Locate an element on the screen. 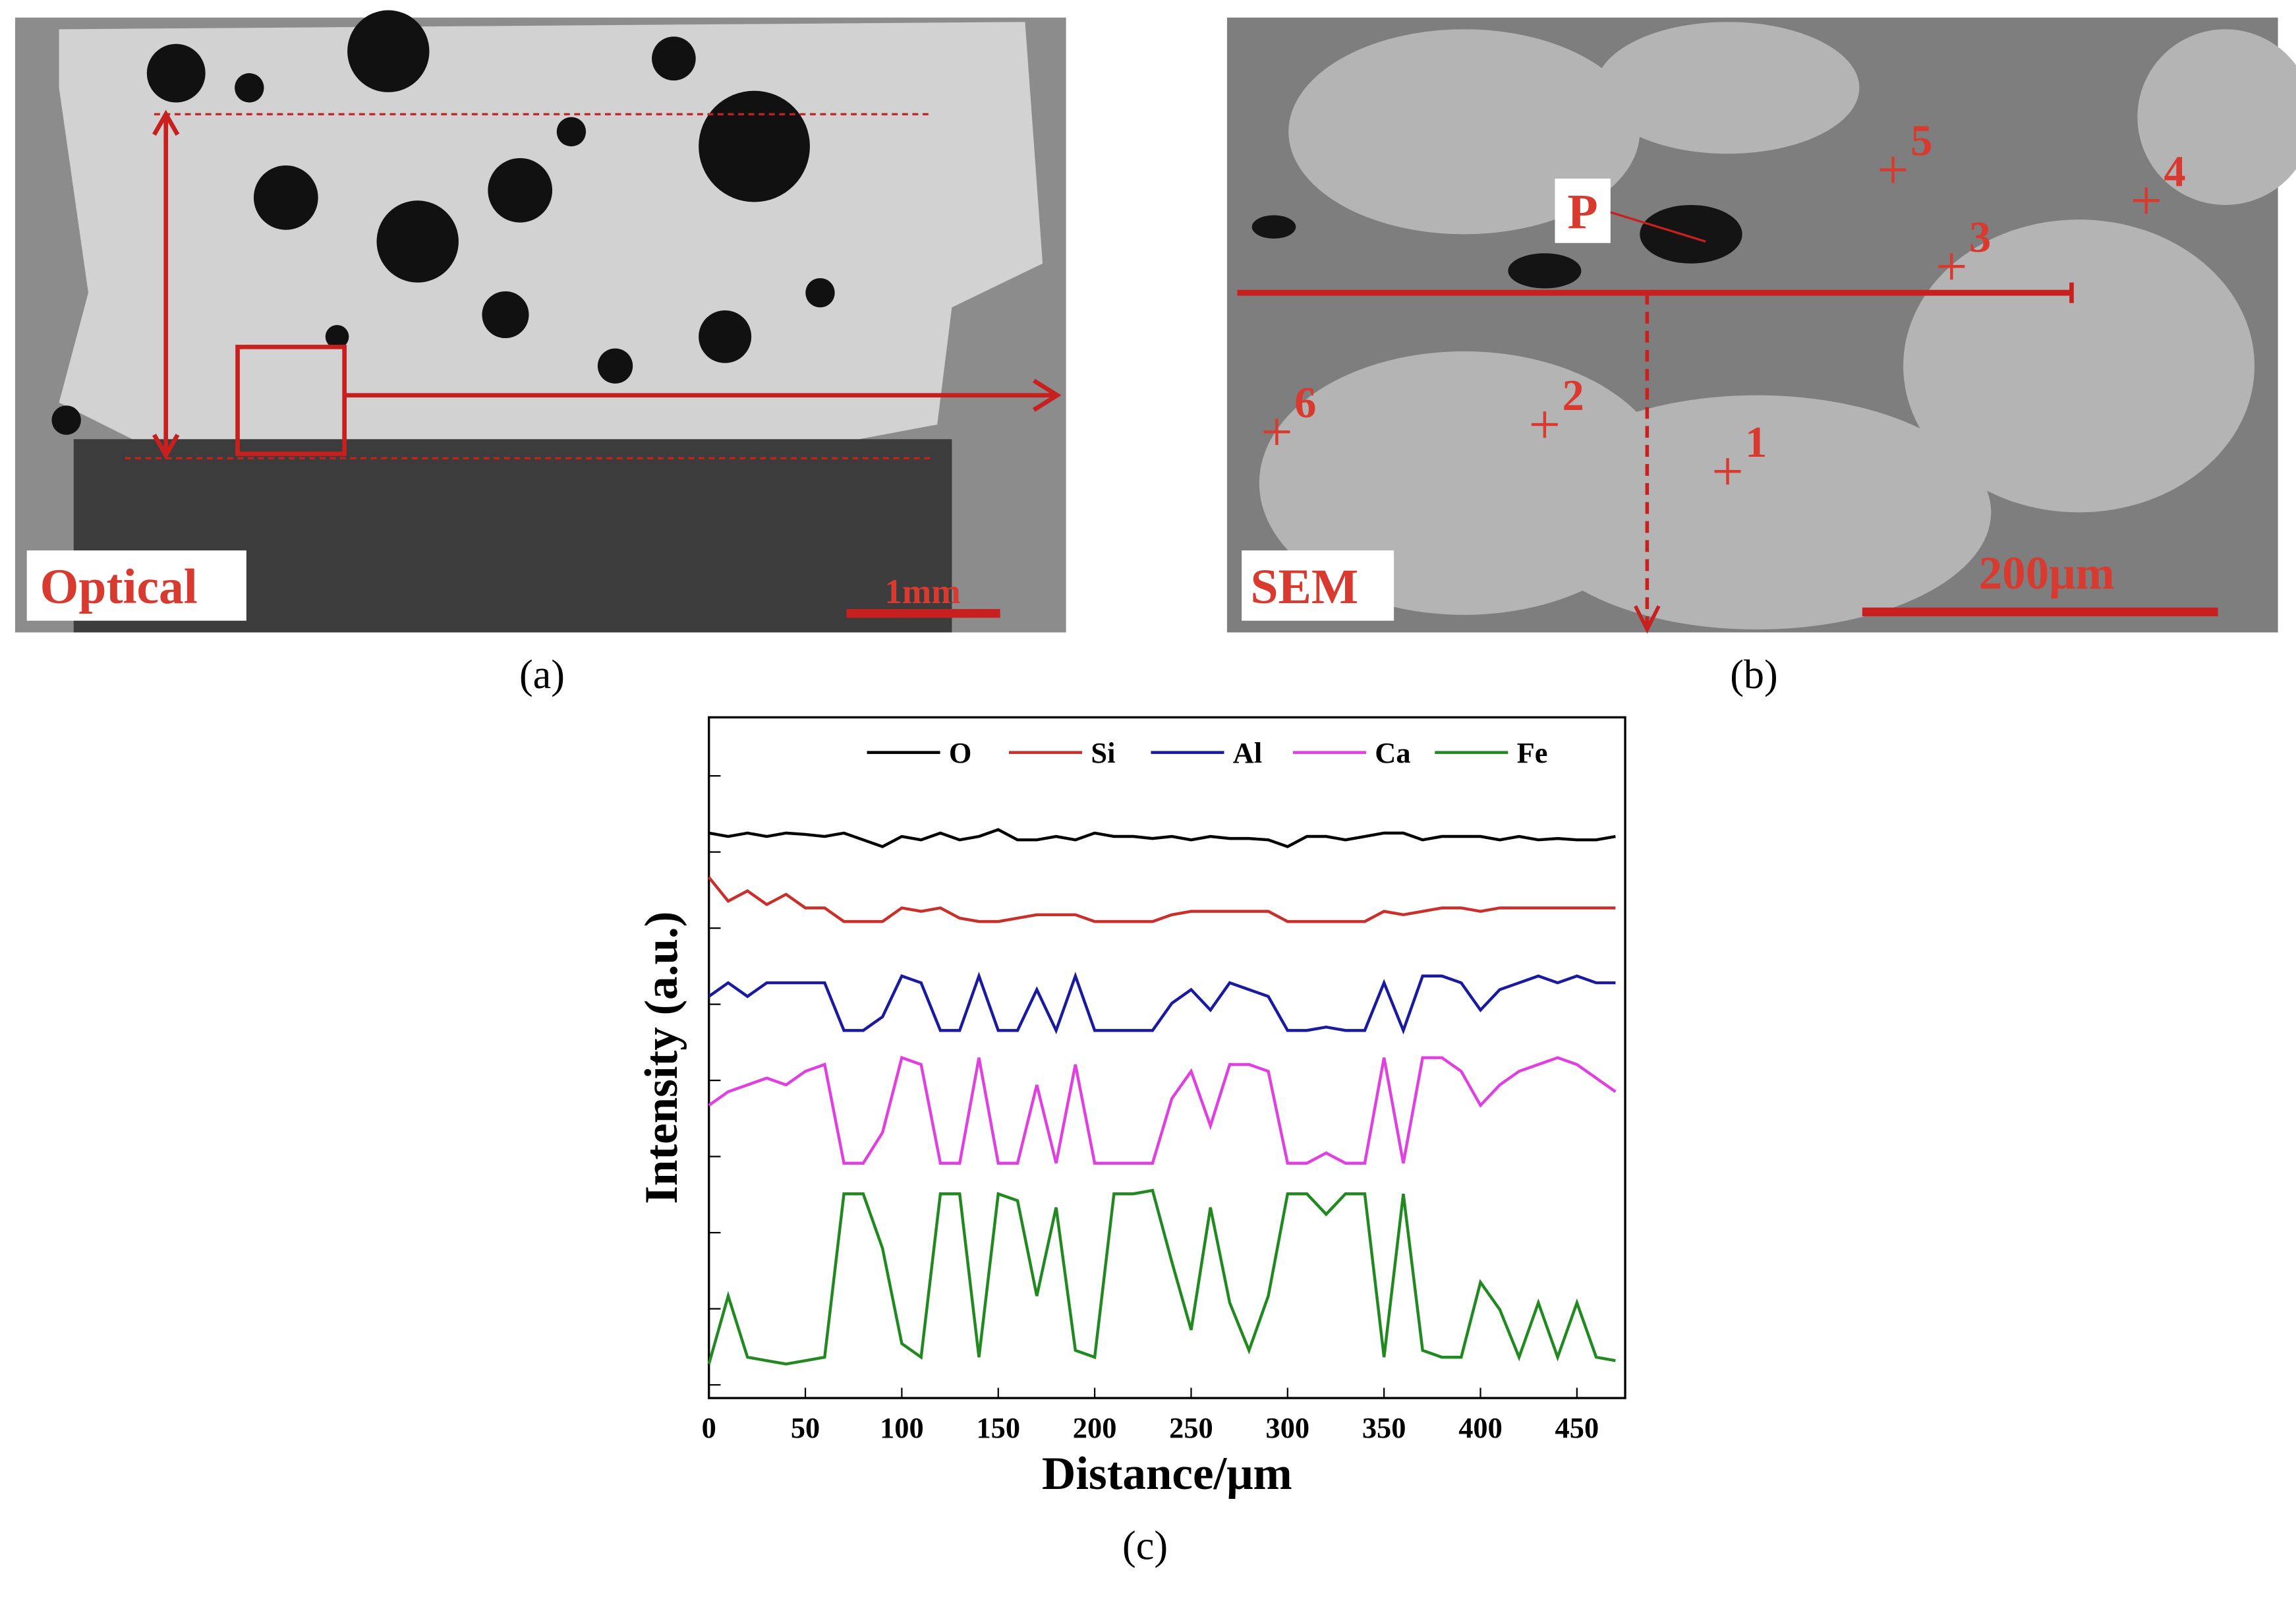 The image size is (2296, 1603). point-number: 4 is located at coordinates (2174, 172).